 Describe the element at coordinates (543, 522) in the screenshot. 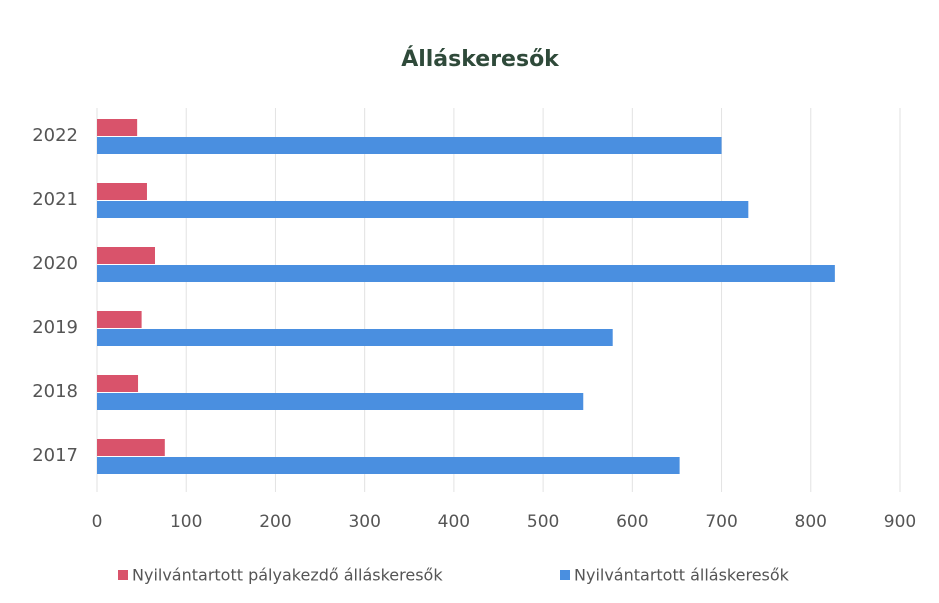

I see `x-tick-label: 500` at that location.